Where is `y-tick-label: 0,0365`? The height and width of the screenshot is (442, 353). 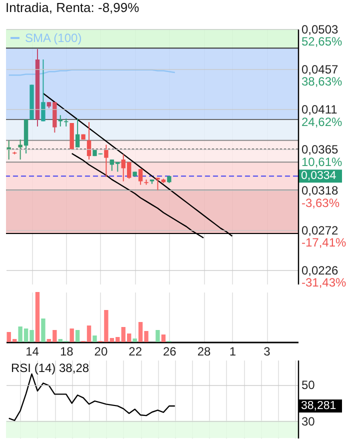
y-tick-label: 0,0365 is located at coordinates (320, 149).